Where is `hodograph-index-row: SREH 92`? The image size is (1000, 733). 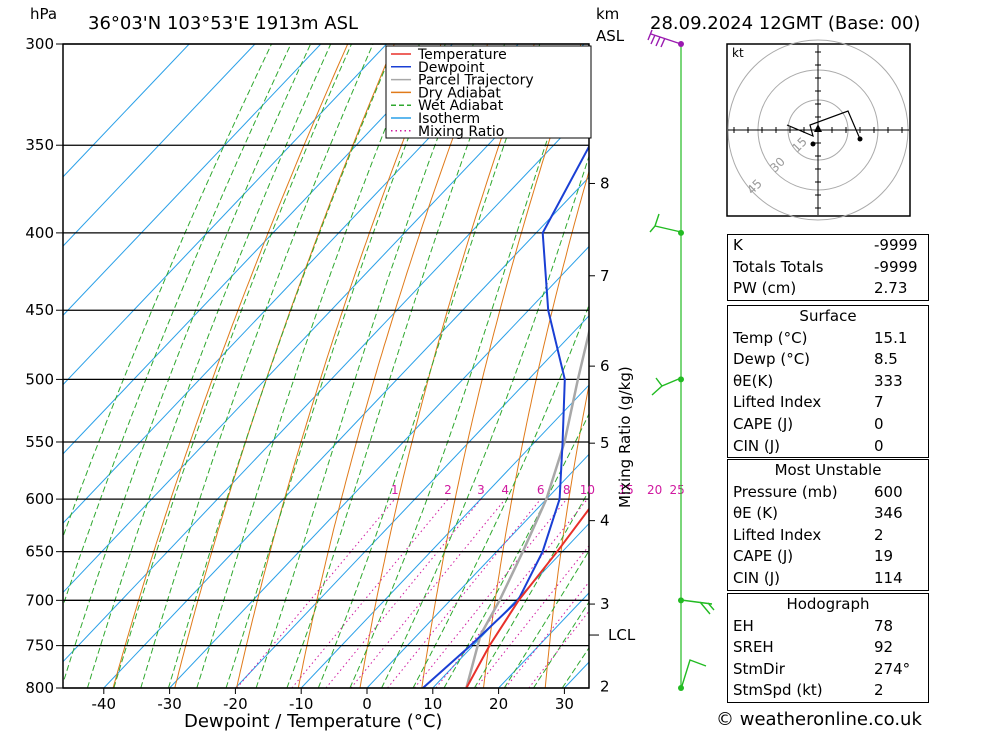 hodograph-index-row: SREH 92 is located at coordinates (828, 648).